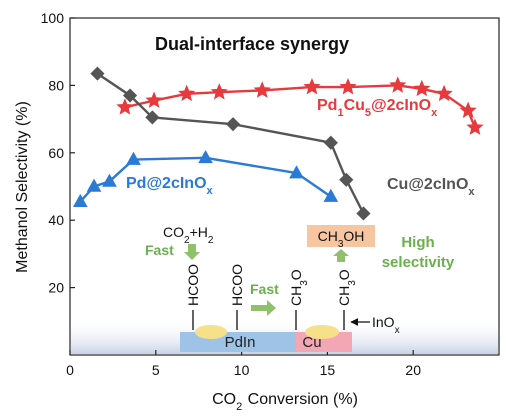 The height and width of the screenshot is (420, 506). Describe the element at coordinates (193, 285) in the screenshot. I see `formate-left: HCOO` at that location.